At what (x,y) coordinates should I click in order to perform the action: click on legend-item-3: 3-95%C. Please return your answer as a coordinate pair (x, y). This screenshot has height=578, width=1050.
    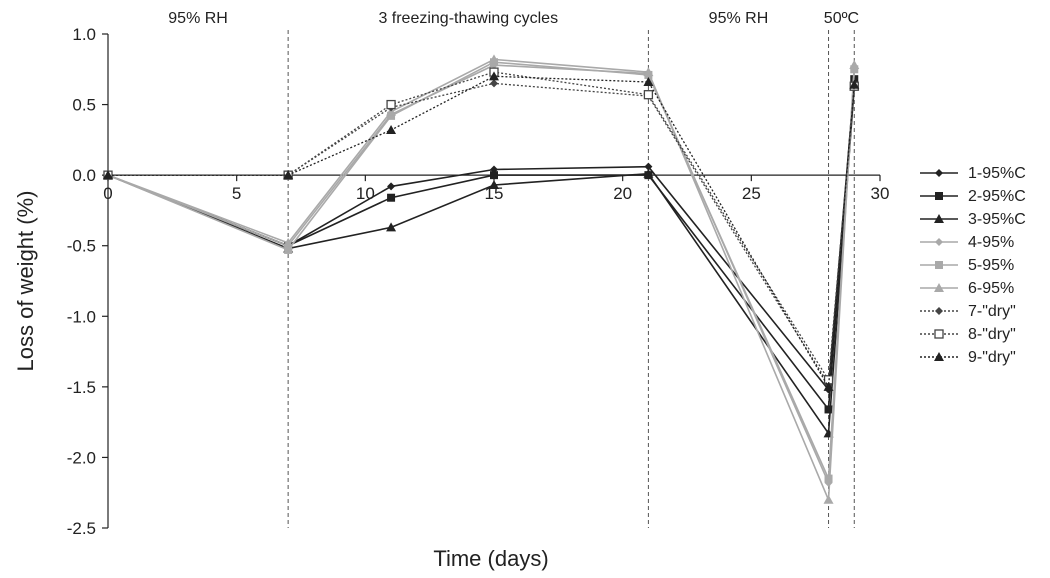
    Looking at the image, I should click on (973, 219).